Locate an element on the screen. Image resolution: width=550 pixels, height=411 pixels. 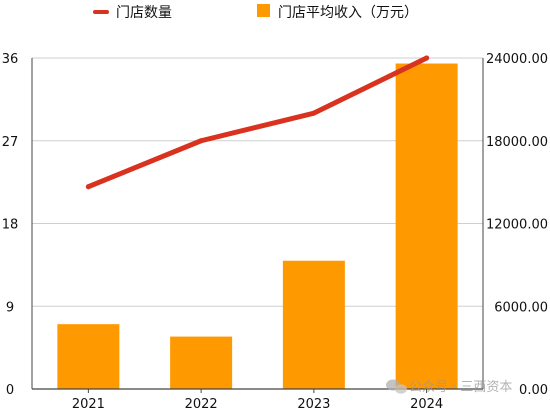
legend-label-bar: 门店平均收入（万元） is located at coordinates (348, 13).